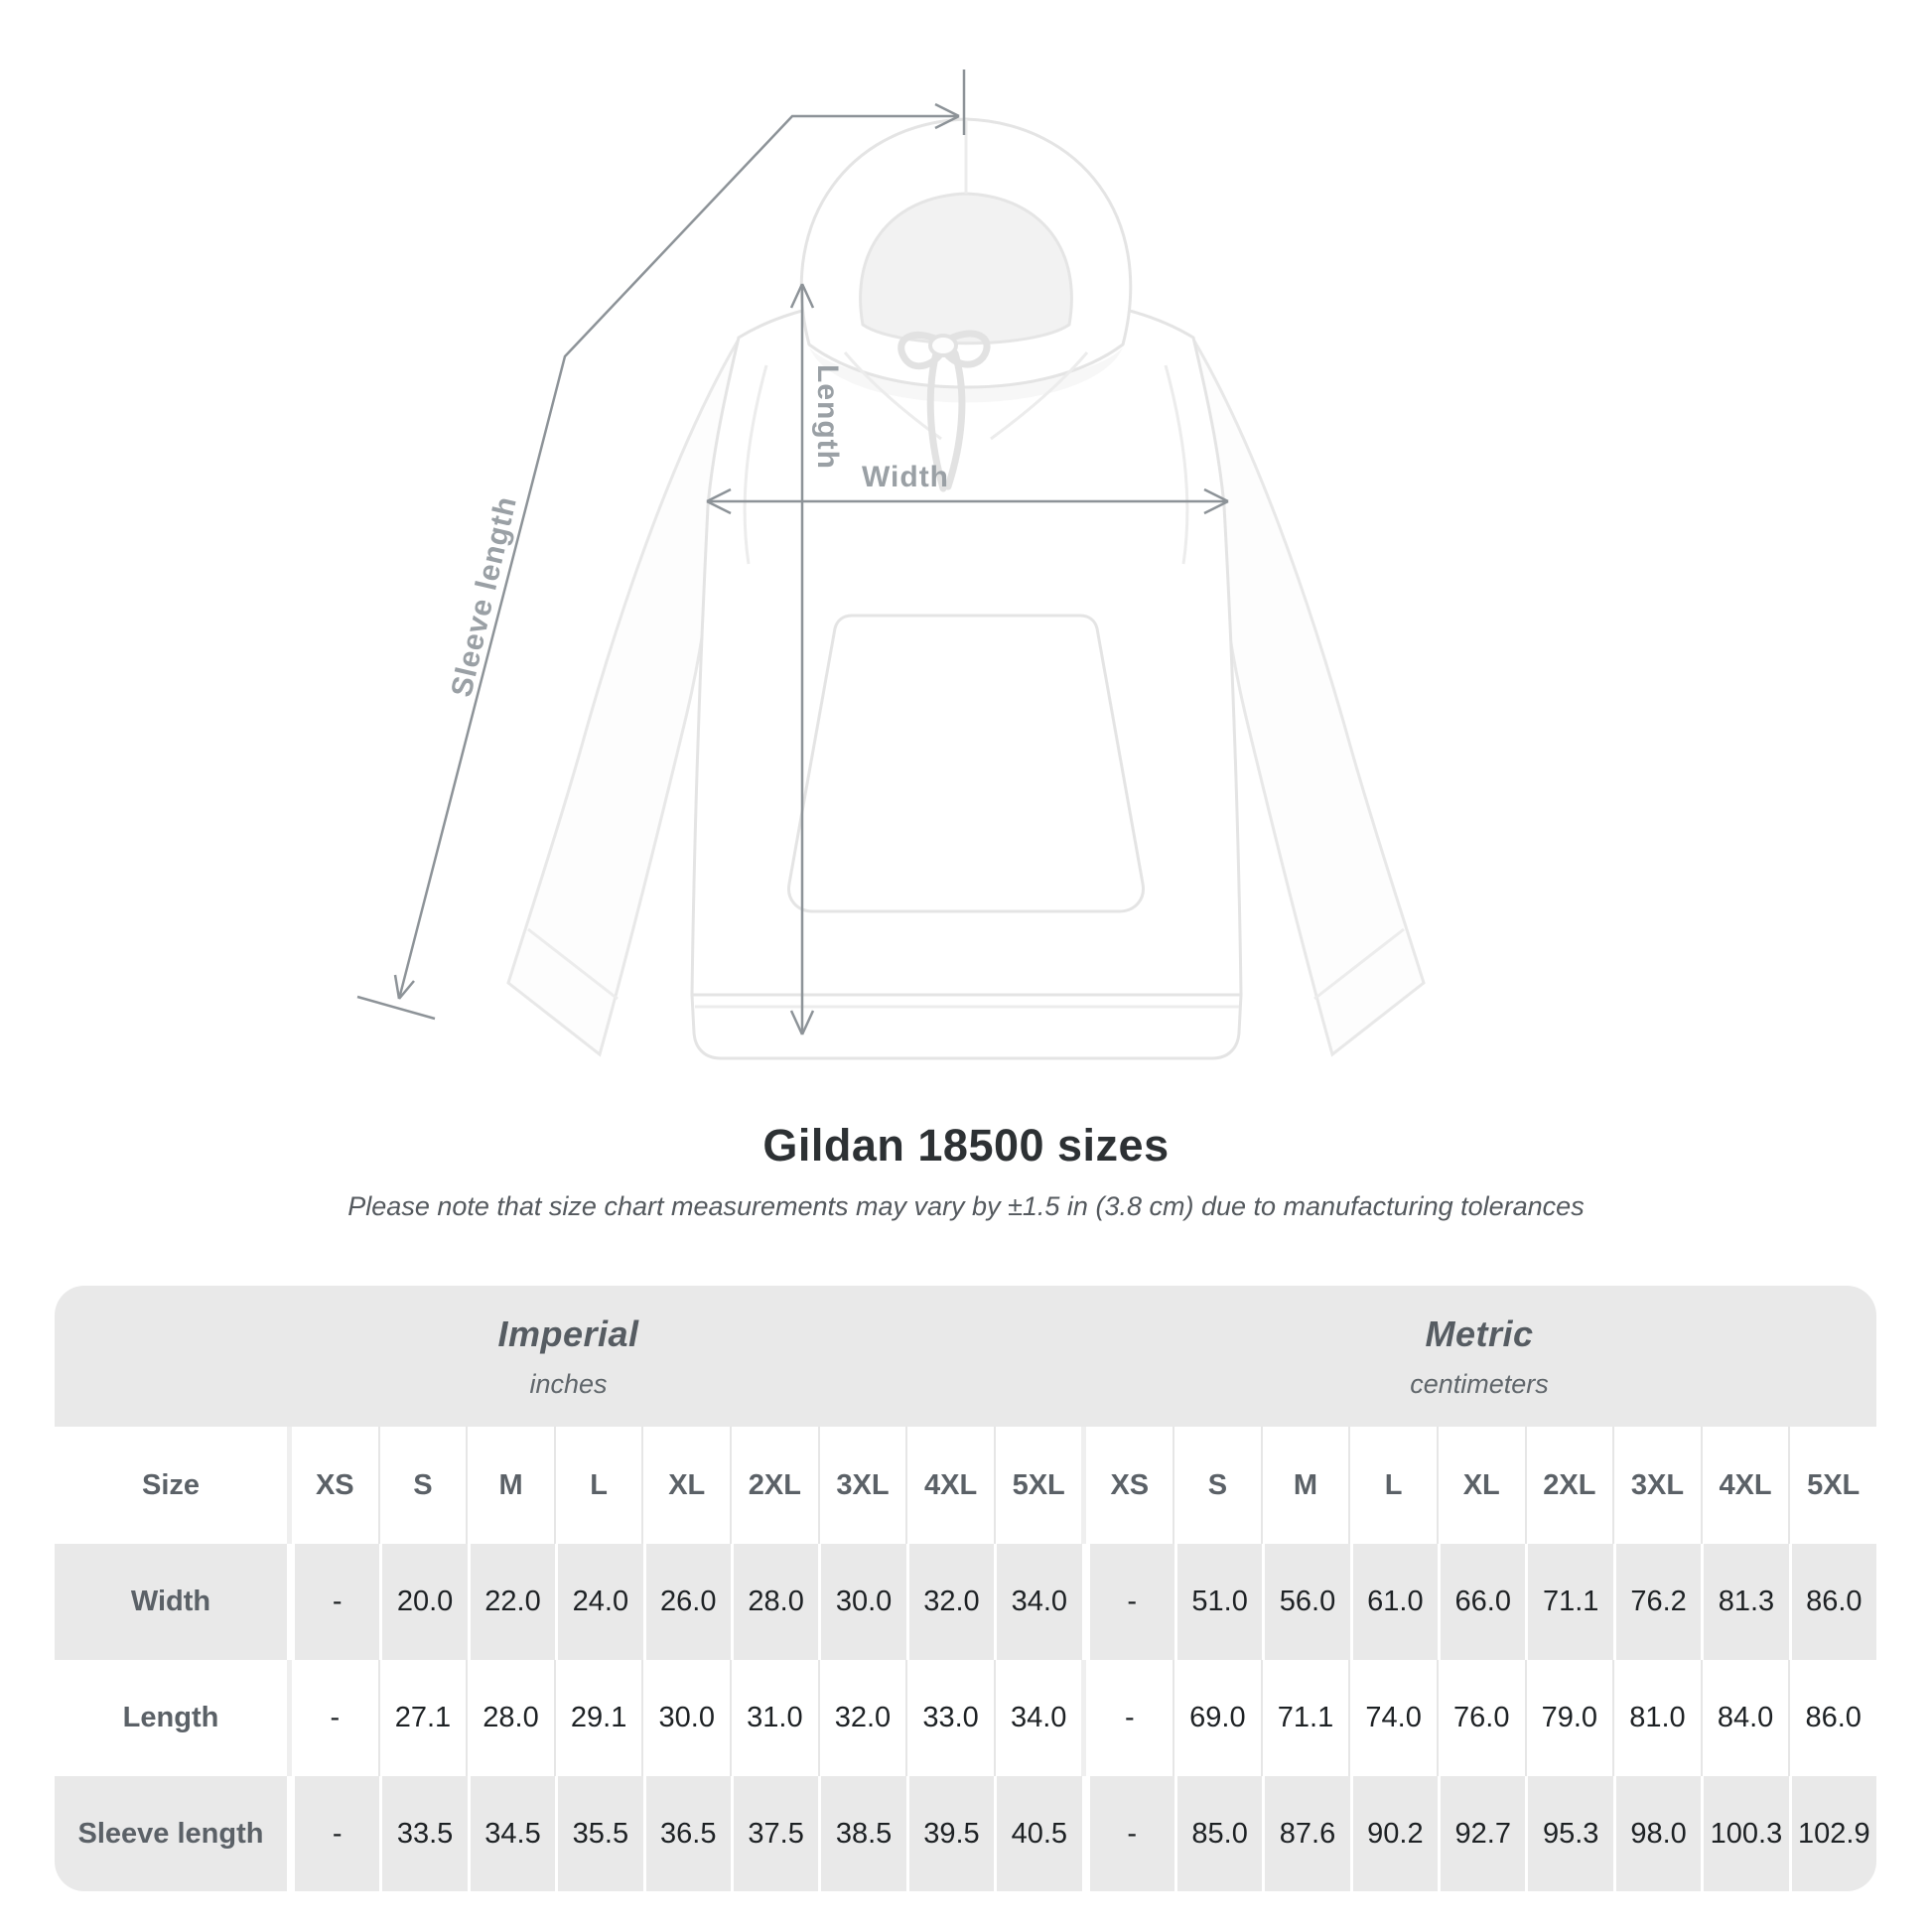  Describe the element at coordinates (332, 1486) in the screenshot. I see `size-header-imperial-xs: XS` at that location.